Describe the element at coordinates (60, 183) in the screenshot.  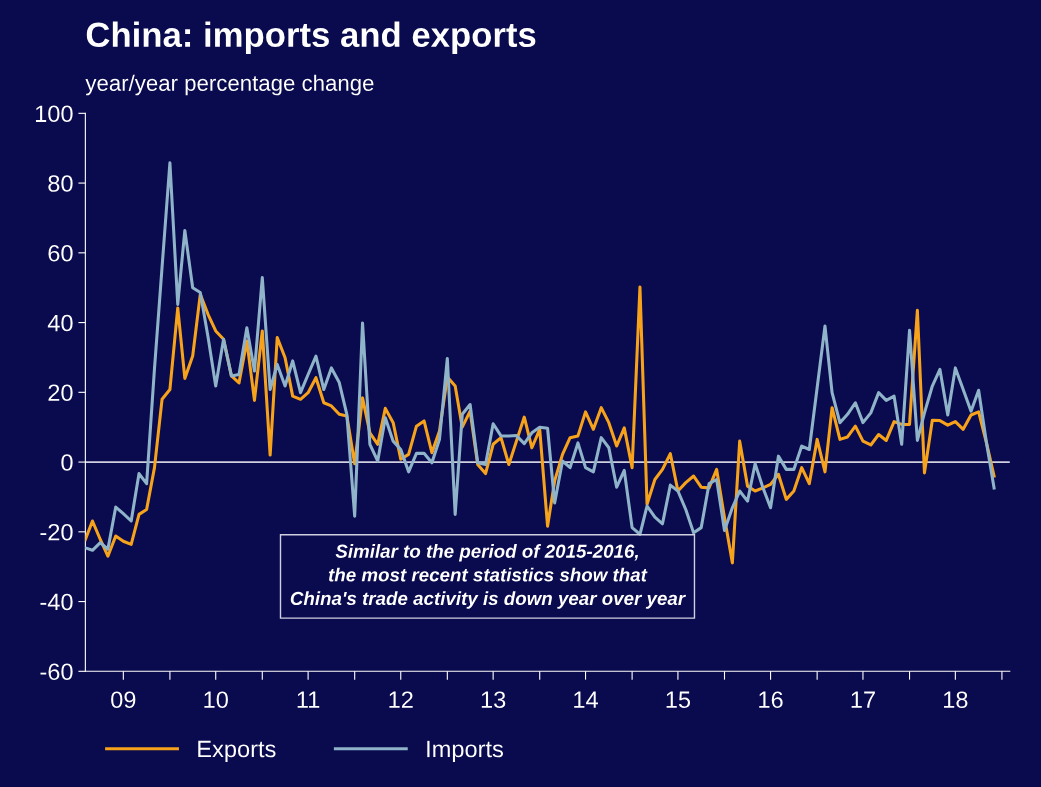
I see `y-tick-label: 80` at that location.